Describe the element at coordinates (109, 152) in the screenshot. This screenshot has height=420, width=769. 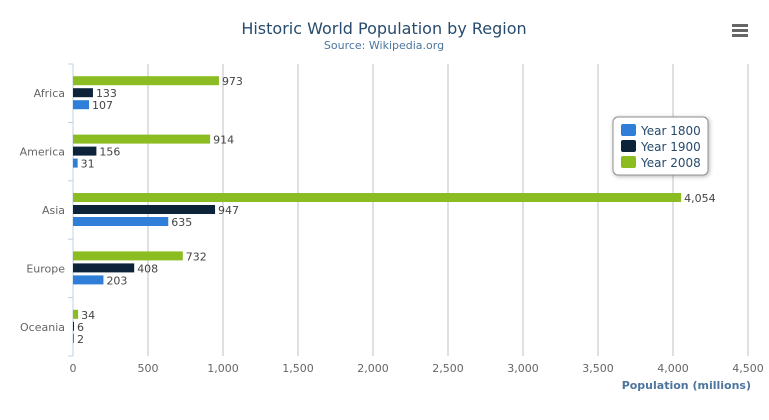
I see `data-label: 156` at that location.